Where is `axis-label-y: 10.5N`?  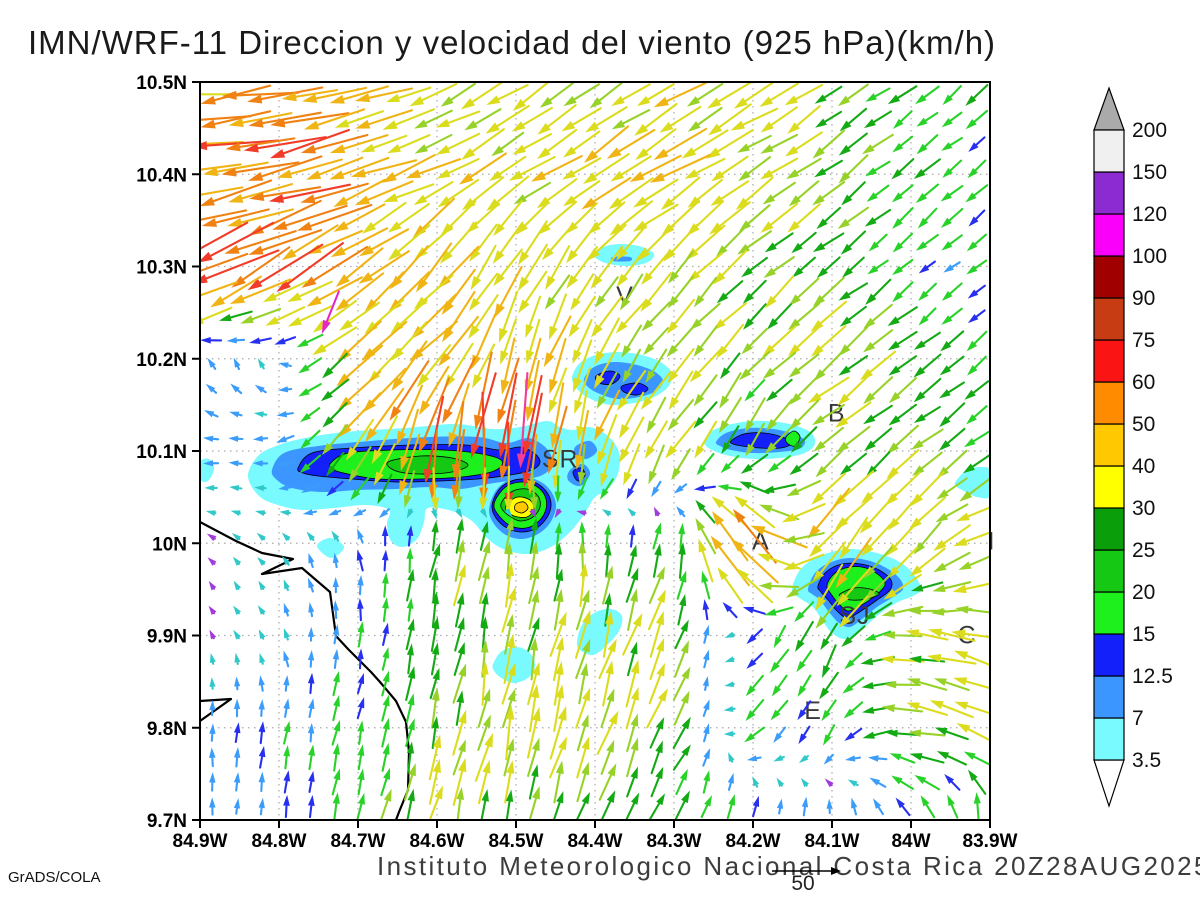 axis-label-y: 10.5N is located at coordinates (161, 83).